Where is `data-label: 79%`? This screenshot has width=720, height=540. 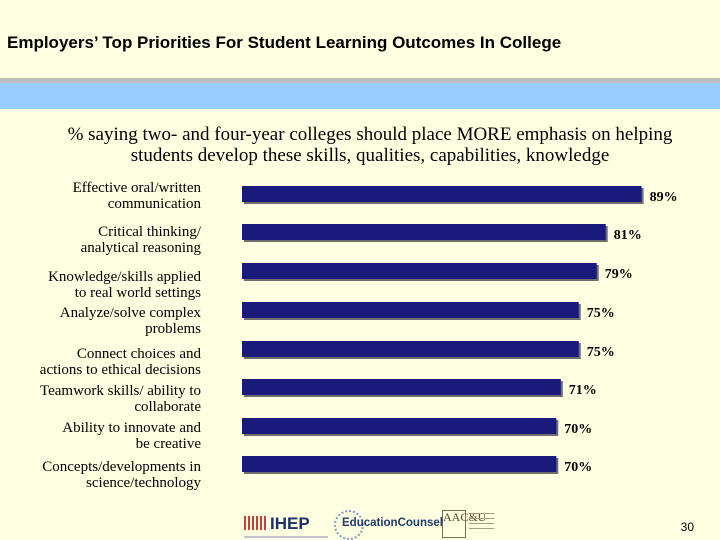
data-label: 79% is located at coordinates (619, 274).